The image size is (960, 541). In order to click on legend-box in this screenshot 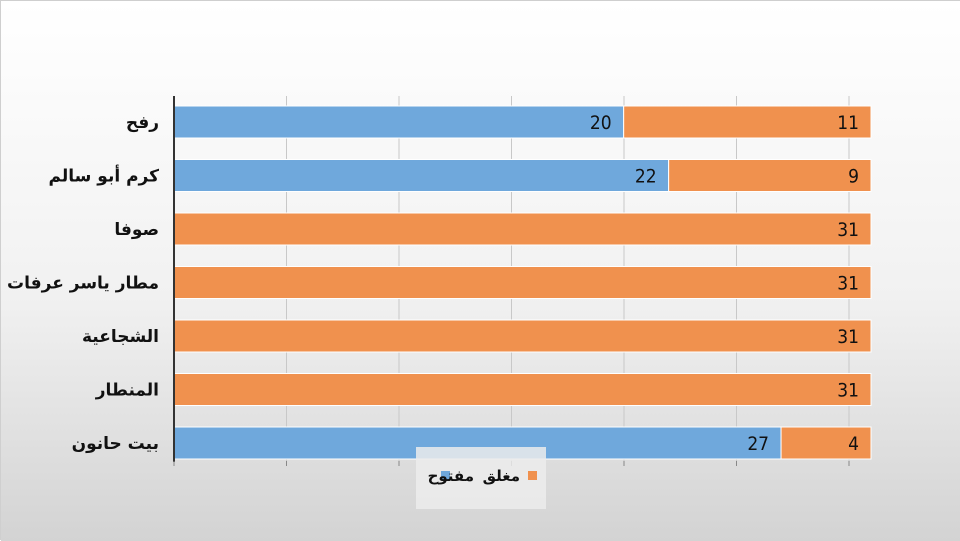, I will do `click(481, 478)`.